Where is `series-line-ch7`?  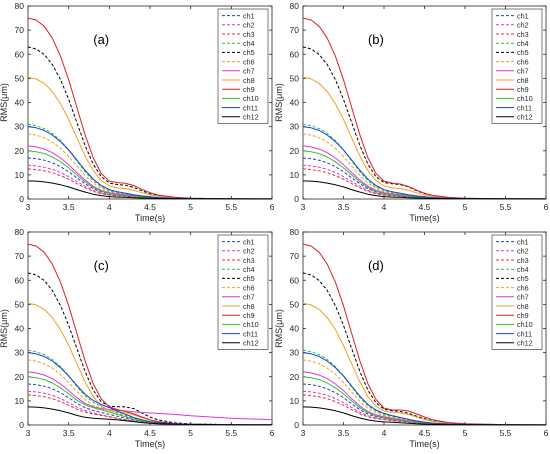 series-line-ch7 is located at coordinates (150, 396).